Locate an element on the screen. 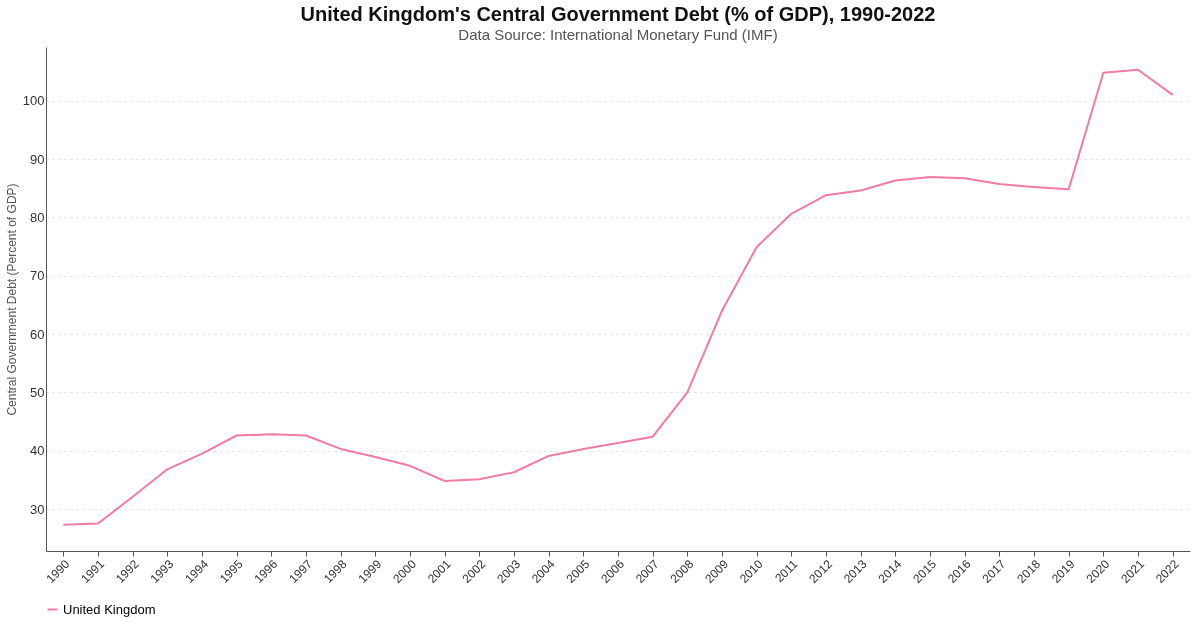  chart-title: United Kingdom's Central Government Debt (% of GDP), 1990-2022 is located at coordinates (618, 14).